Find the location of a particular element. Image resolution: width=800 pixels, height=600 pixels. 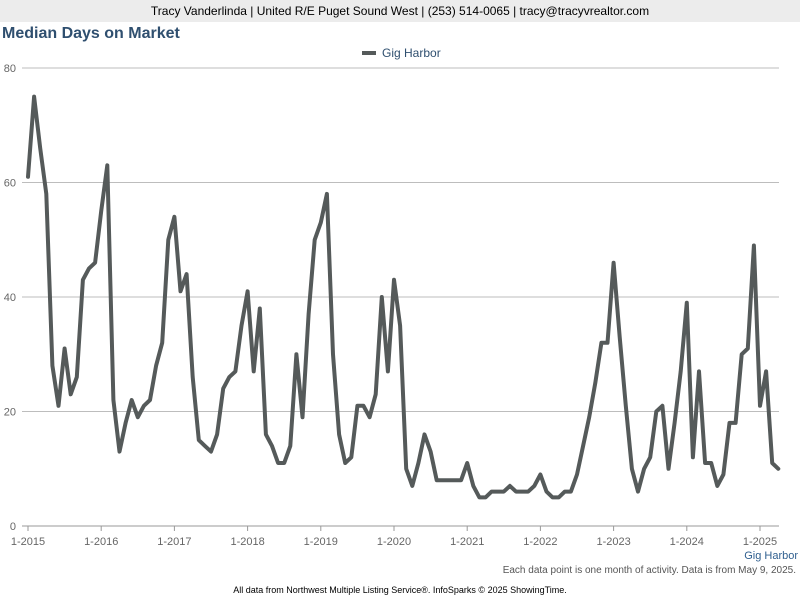

y-tick-label: 80 is located at coordinates (10, 69).